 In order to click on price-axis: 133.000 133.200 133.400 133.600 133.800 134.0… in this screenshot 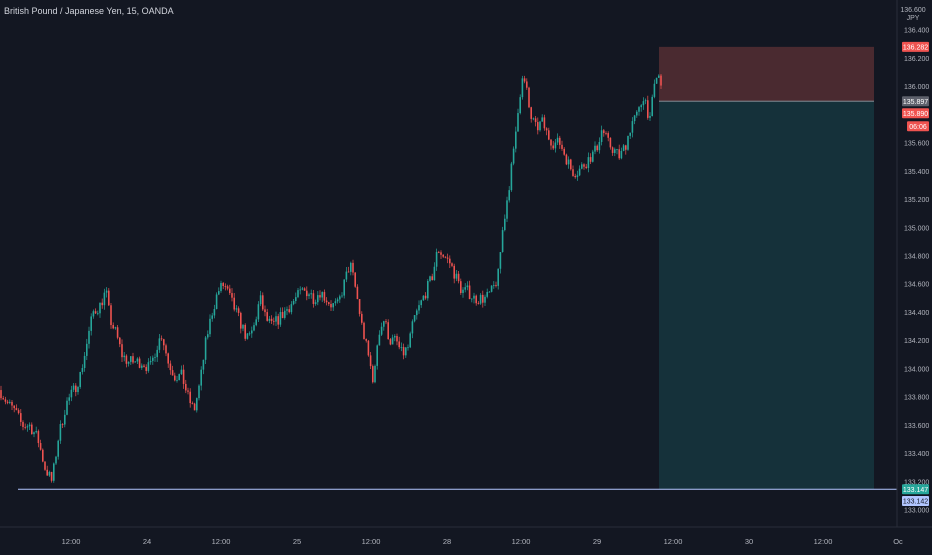, I will do `click(916, 271)`.